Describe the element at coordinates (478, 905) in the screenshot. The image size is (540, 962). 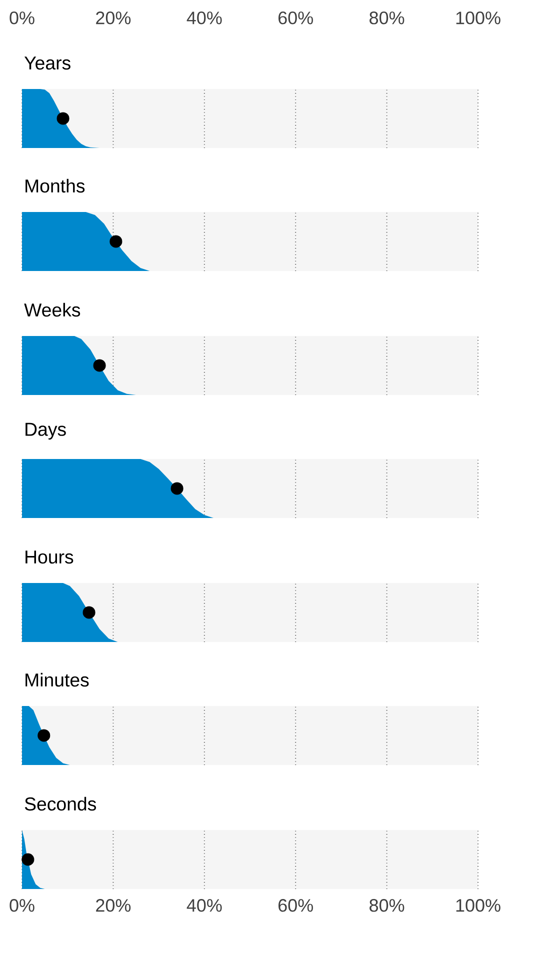
I see `x-tick-label: 100%` at that location.